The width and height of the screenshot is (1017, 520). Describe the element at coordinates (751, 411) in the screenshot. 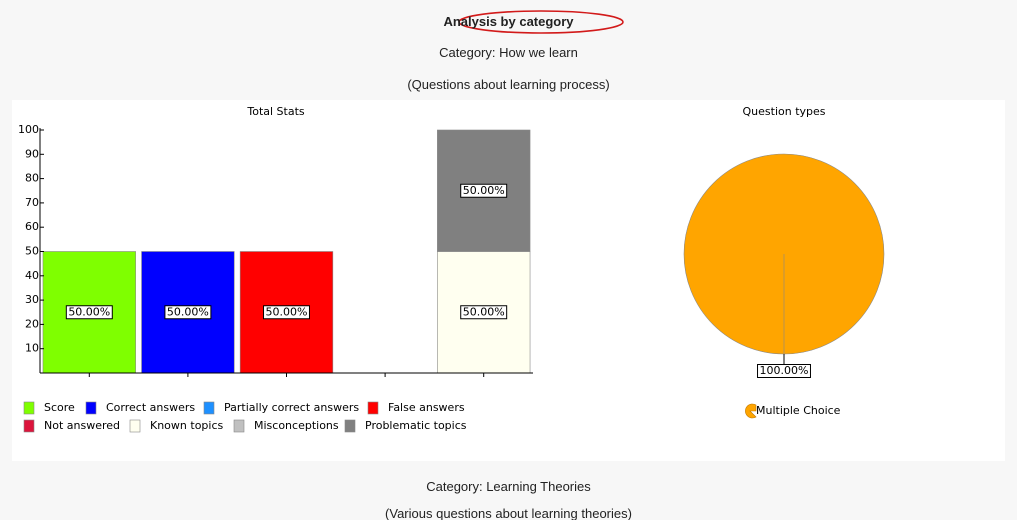

I see `legend-icon` at that location.